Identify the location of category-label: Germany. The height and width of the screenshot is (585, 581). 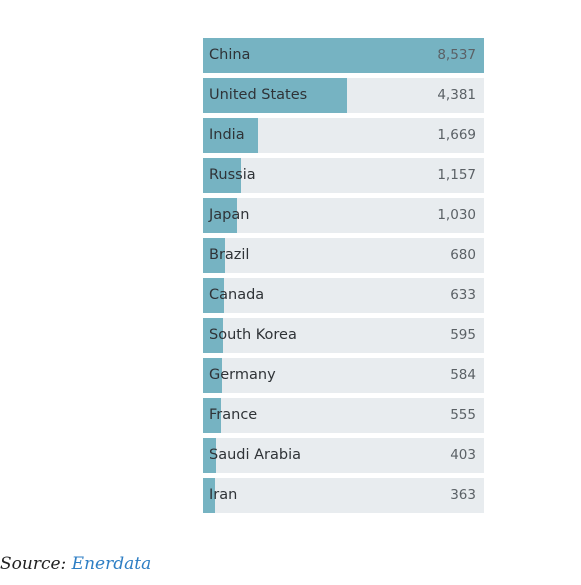
(242, 375).